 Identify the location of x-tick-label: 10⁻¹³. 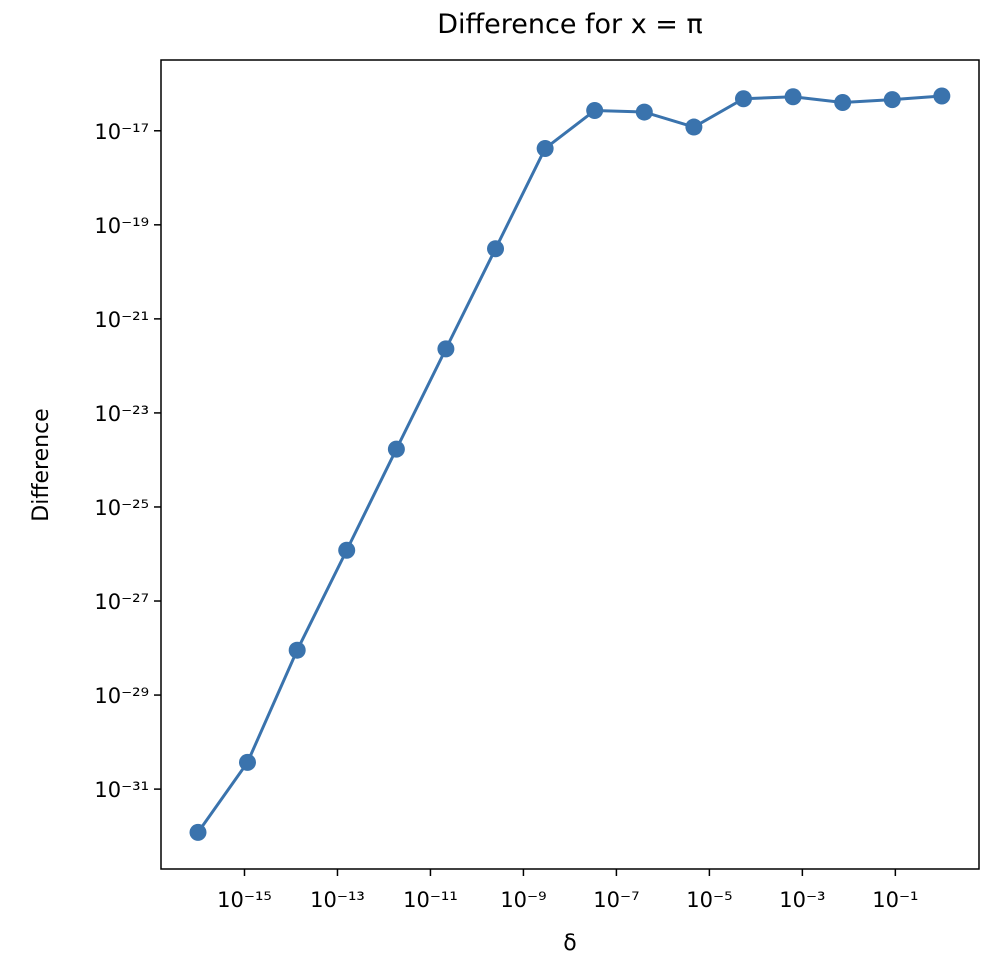
(337, 900).